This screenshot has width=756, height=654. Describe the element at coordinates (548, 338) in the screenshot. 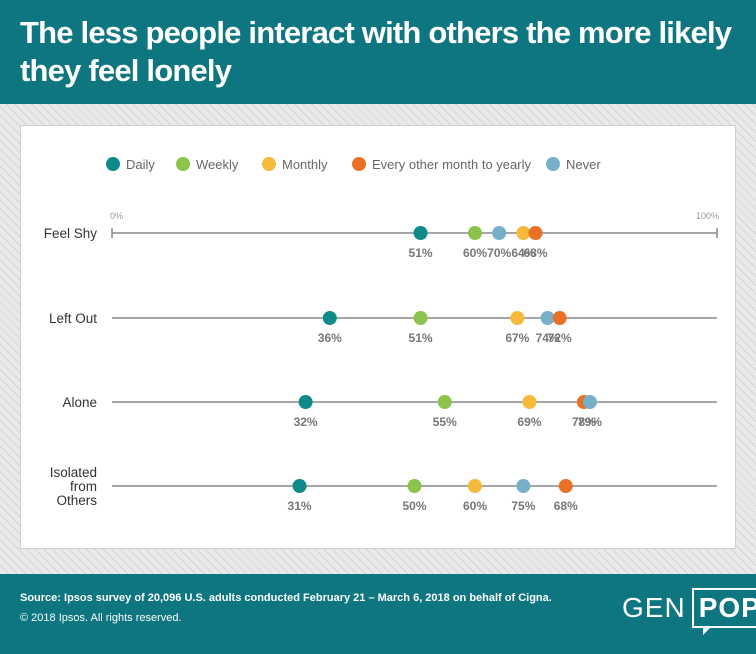

I see `value-label-1-4: 74%` at that location.